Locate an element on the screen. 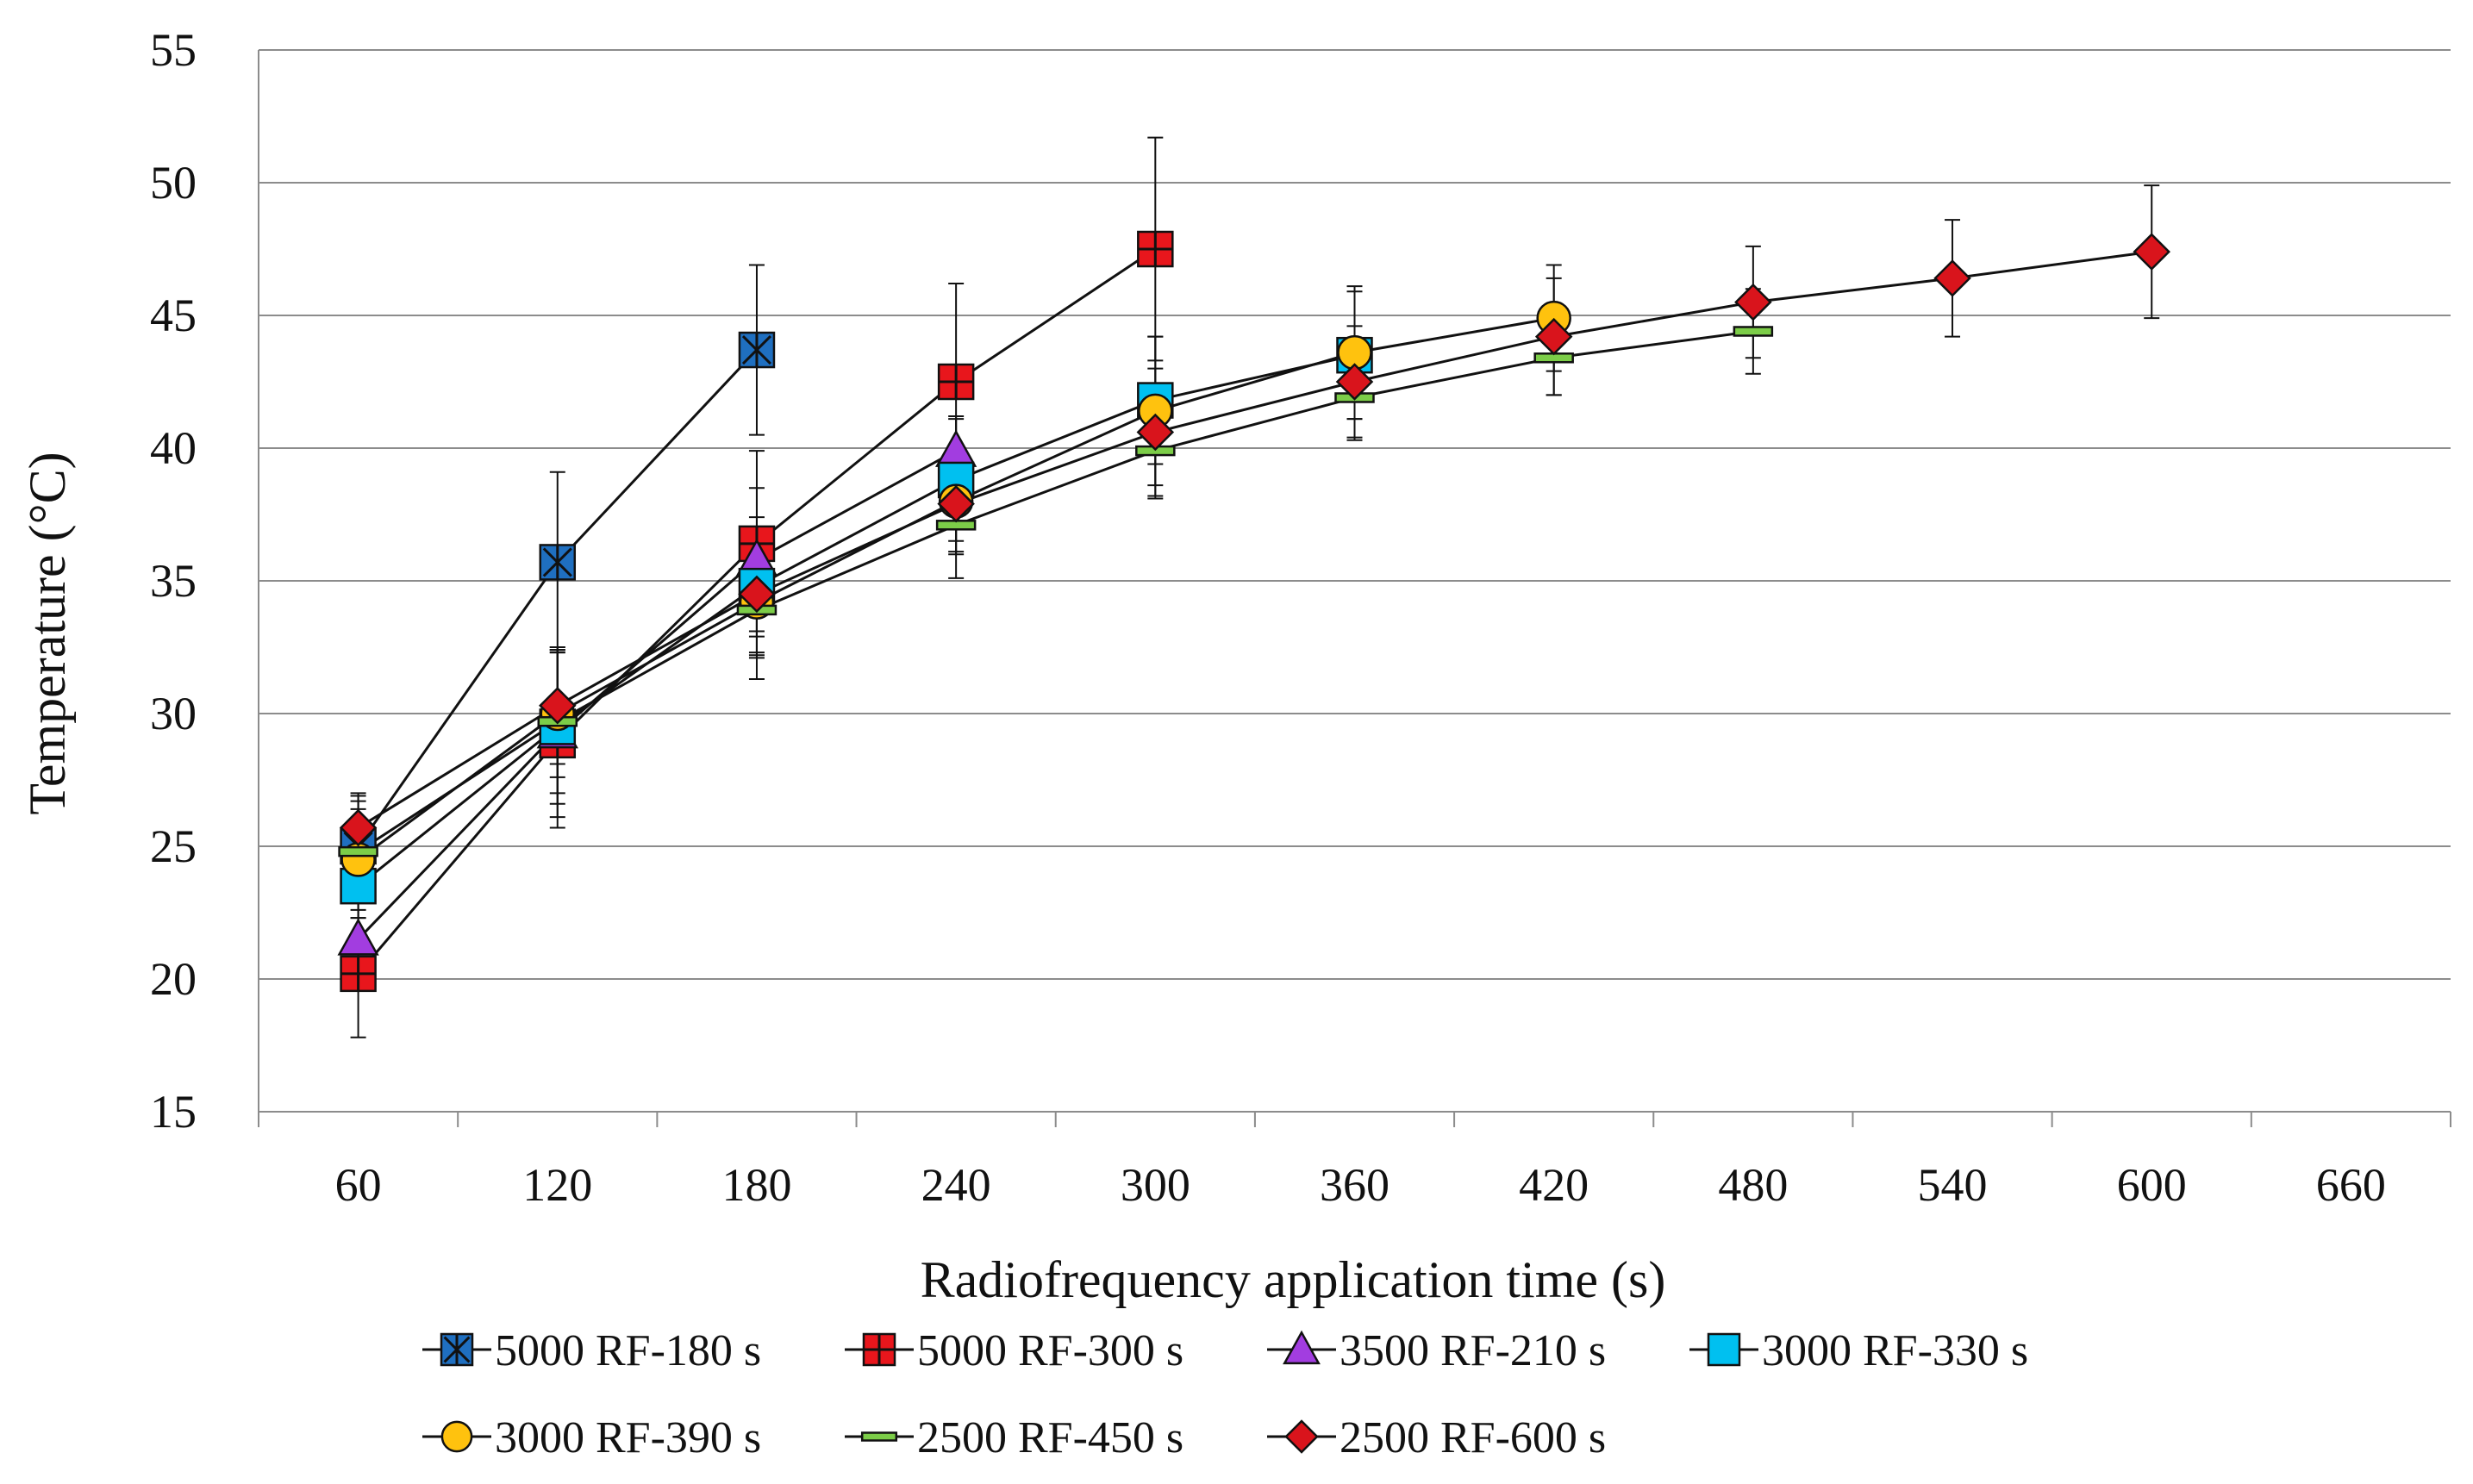  y-tick-label-15: 15 is located at coordinates (174, 1112).